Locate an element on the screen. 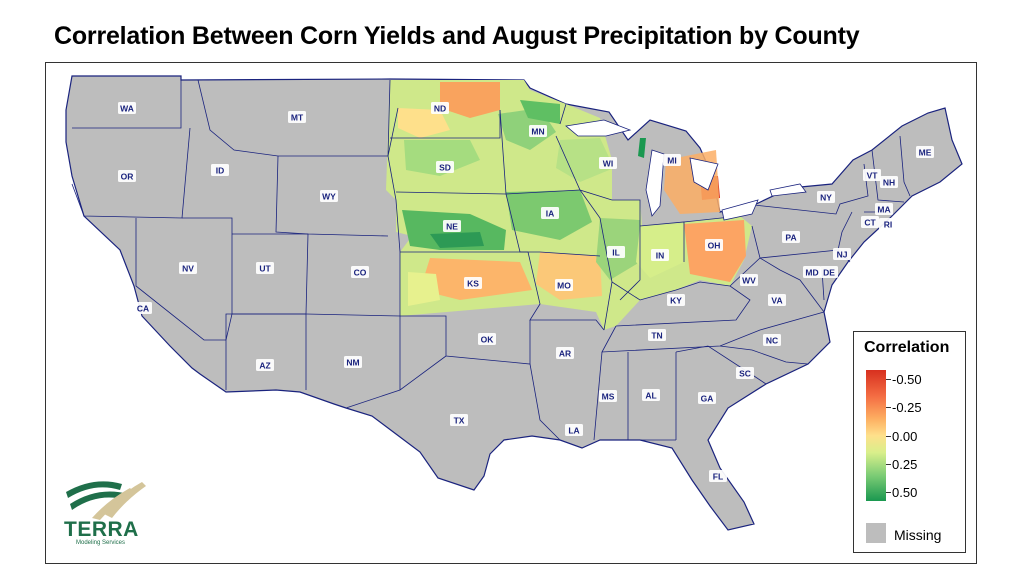  state-label-box-sd is located at coordinates (445, 167).